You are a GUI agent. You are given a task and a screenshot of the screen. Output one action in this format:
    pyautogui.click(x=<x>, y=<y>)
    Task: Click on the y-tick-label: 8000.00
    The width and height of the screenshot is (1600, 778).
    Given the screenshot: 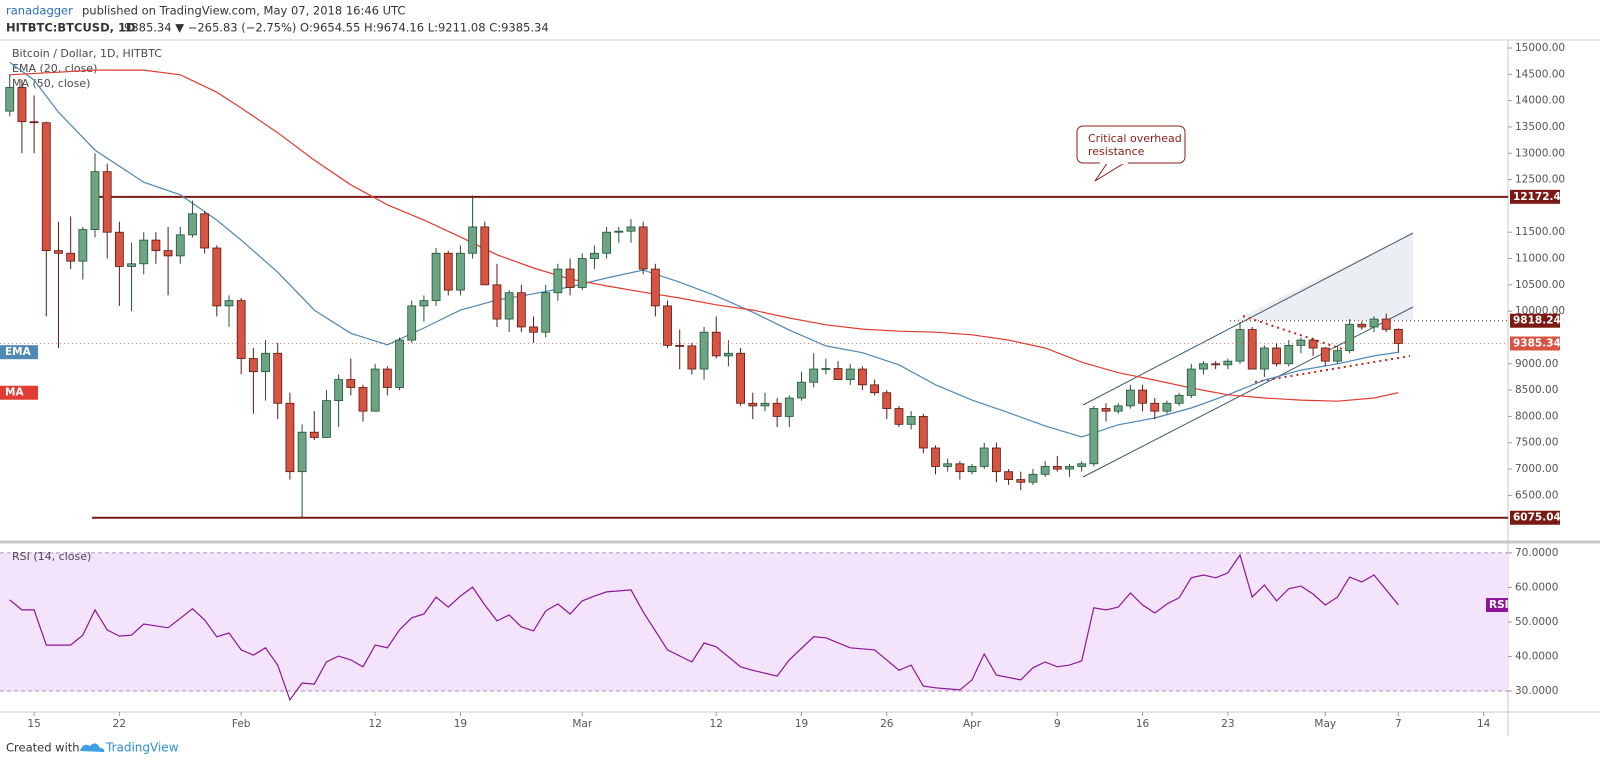 What is the action you would take?
    pyautogui.click(x=1536, y=416)
    